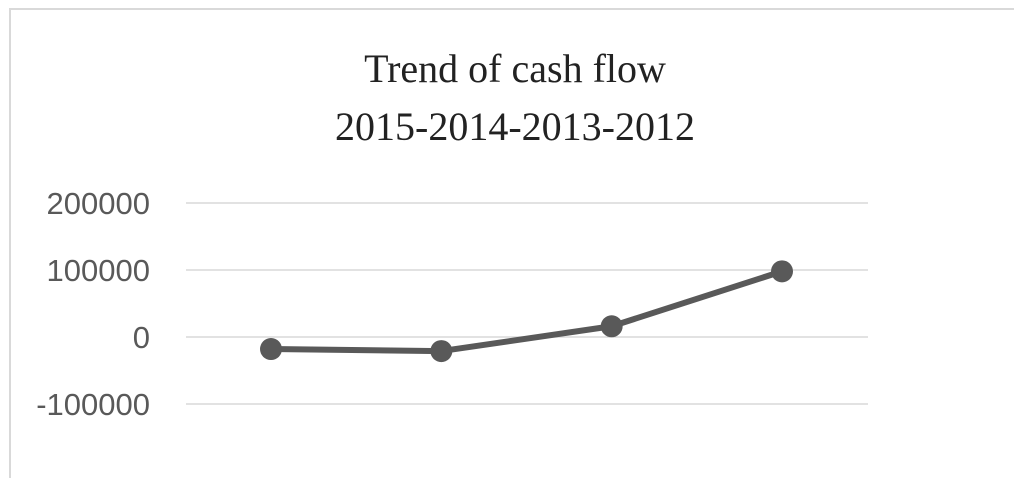  Describe the element at coordinates (98, 270) in the screenshot. I see `y-tick-label: 100000` at that location.